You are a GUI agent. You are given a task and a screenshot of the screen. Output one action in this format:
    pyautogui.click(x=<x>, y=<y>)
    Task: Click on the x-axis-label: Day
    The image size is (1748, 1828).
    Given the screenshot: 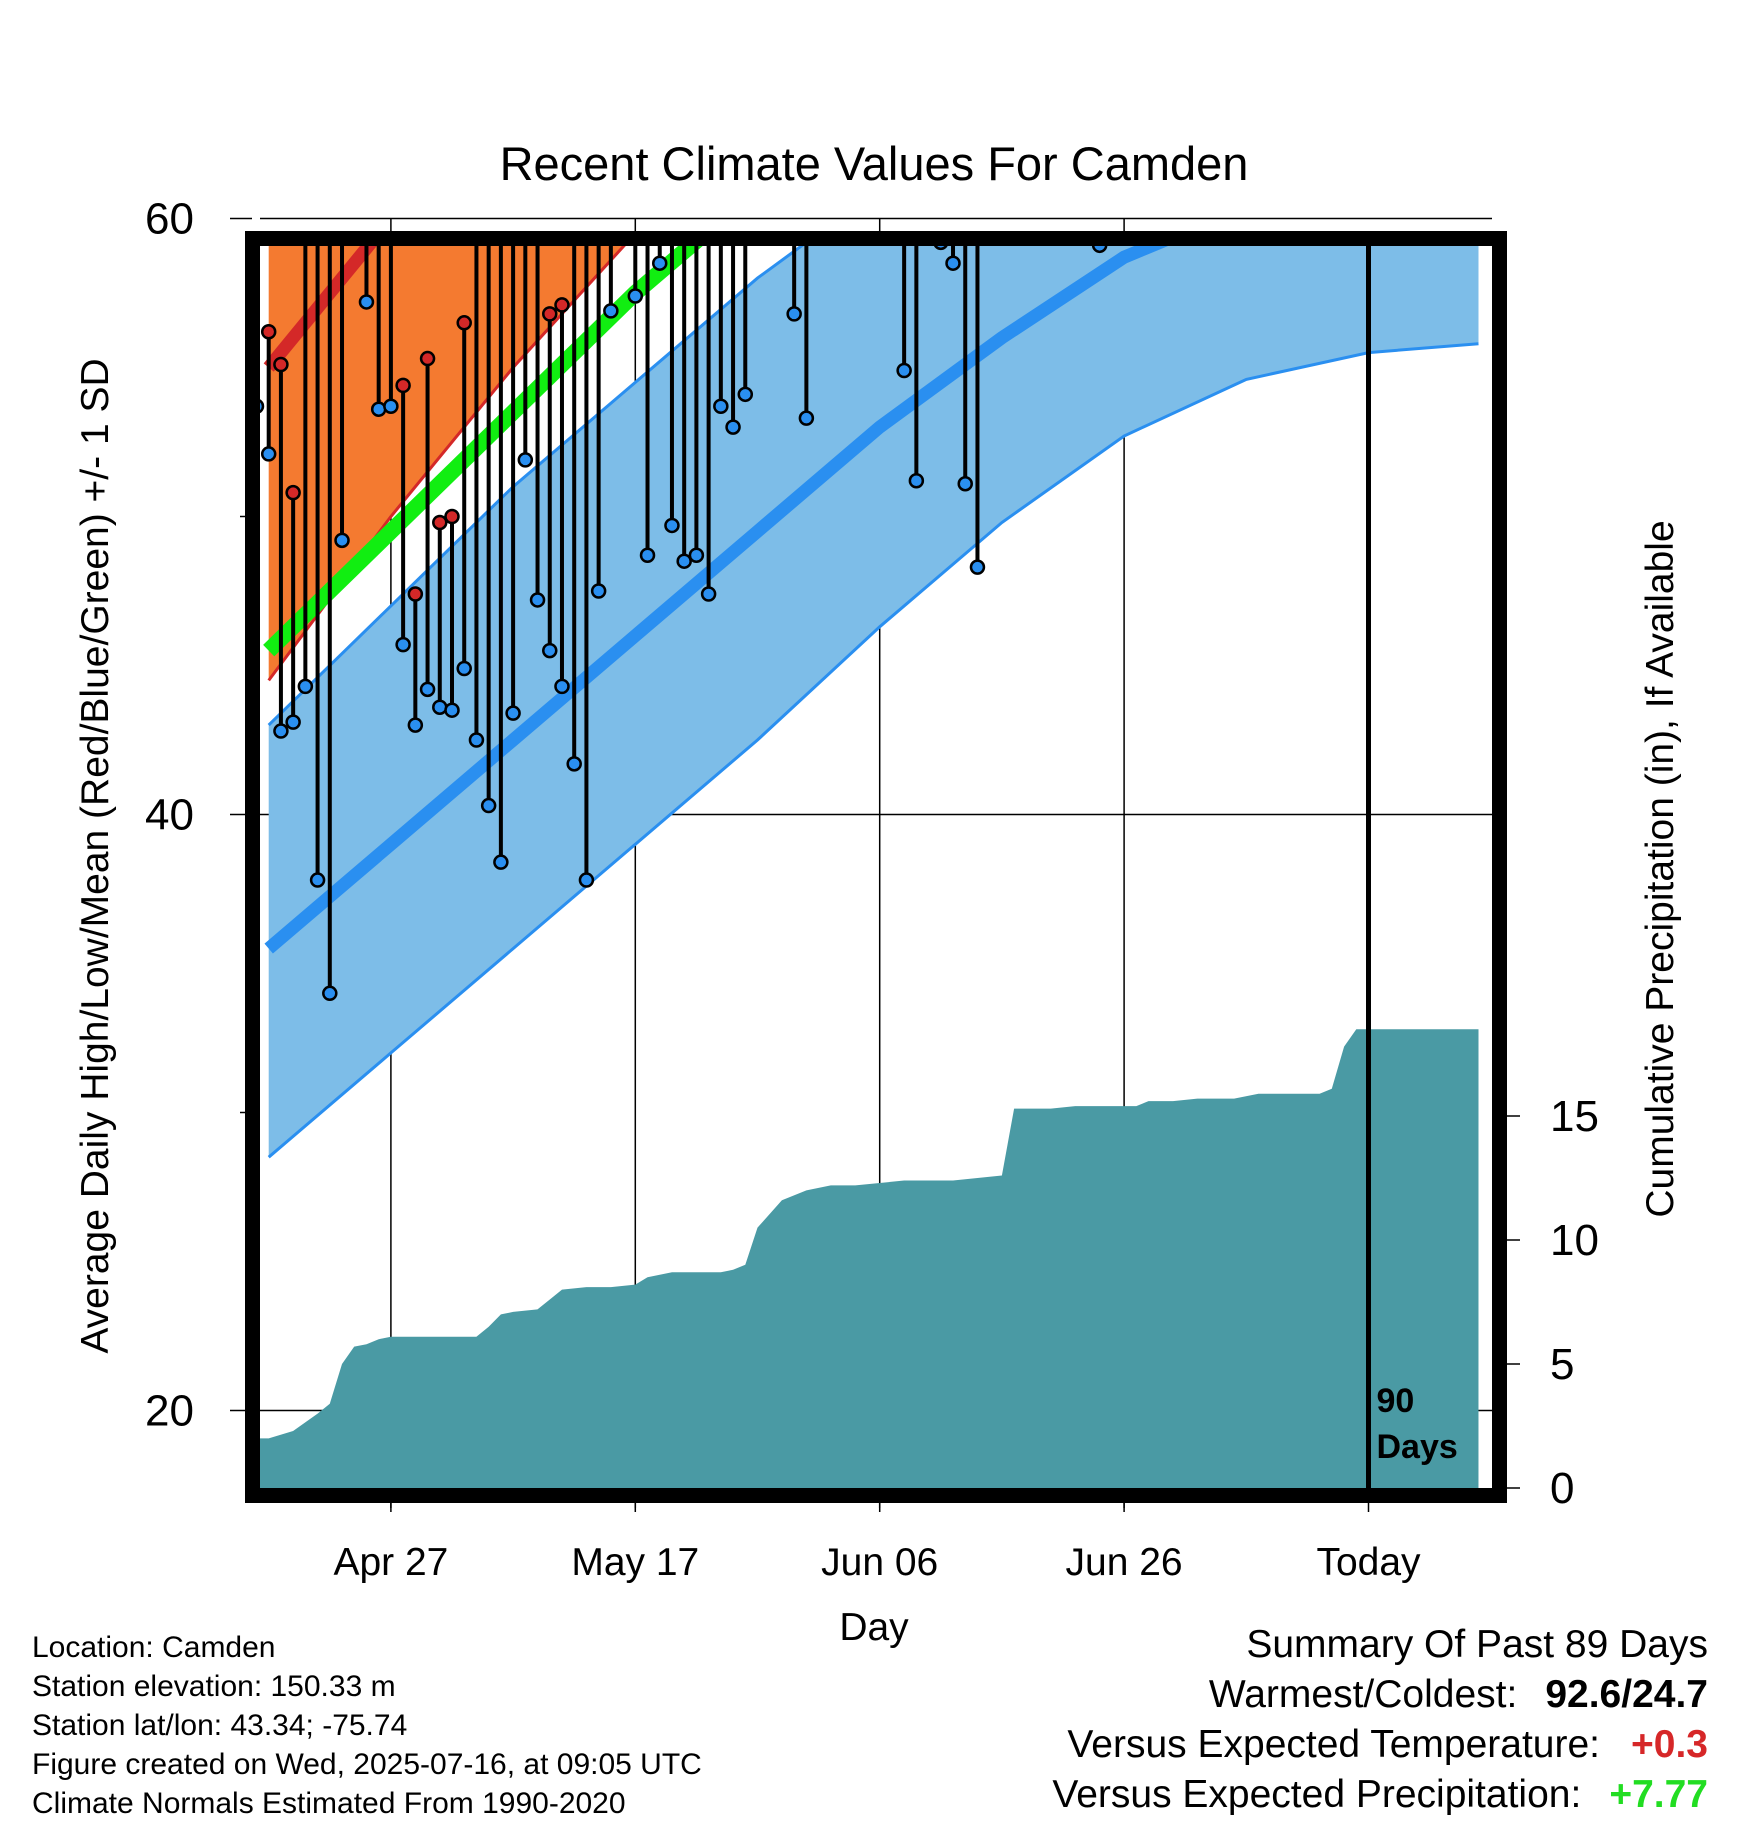 What is the action you would take?
    pyautogui.click(x=874, y=1627)
    